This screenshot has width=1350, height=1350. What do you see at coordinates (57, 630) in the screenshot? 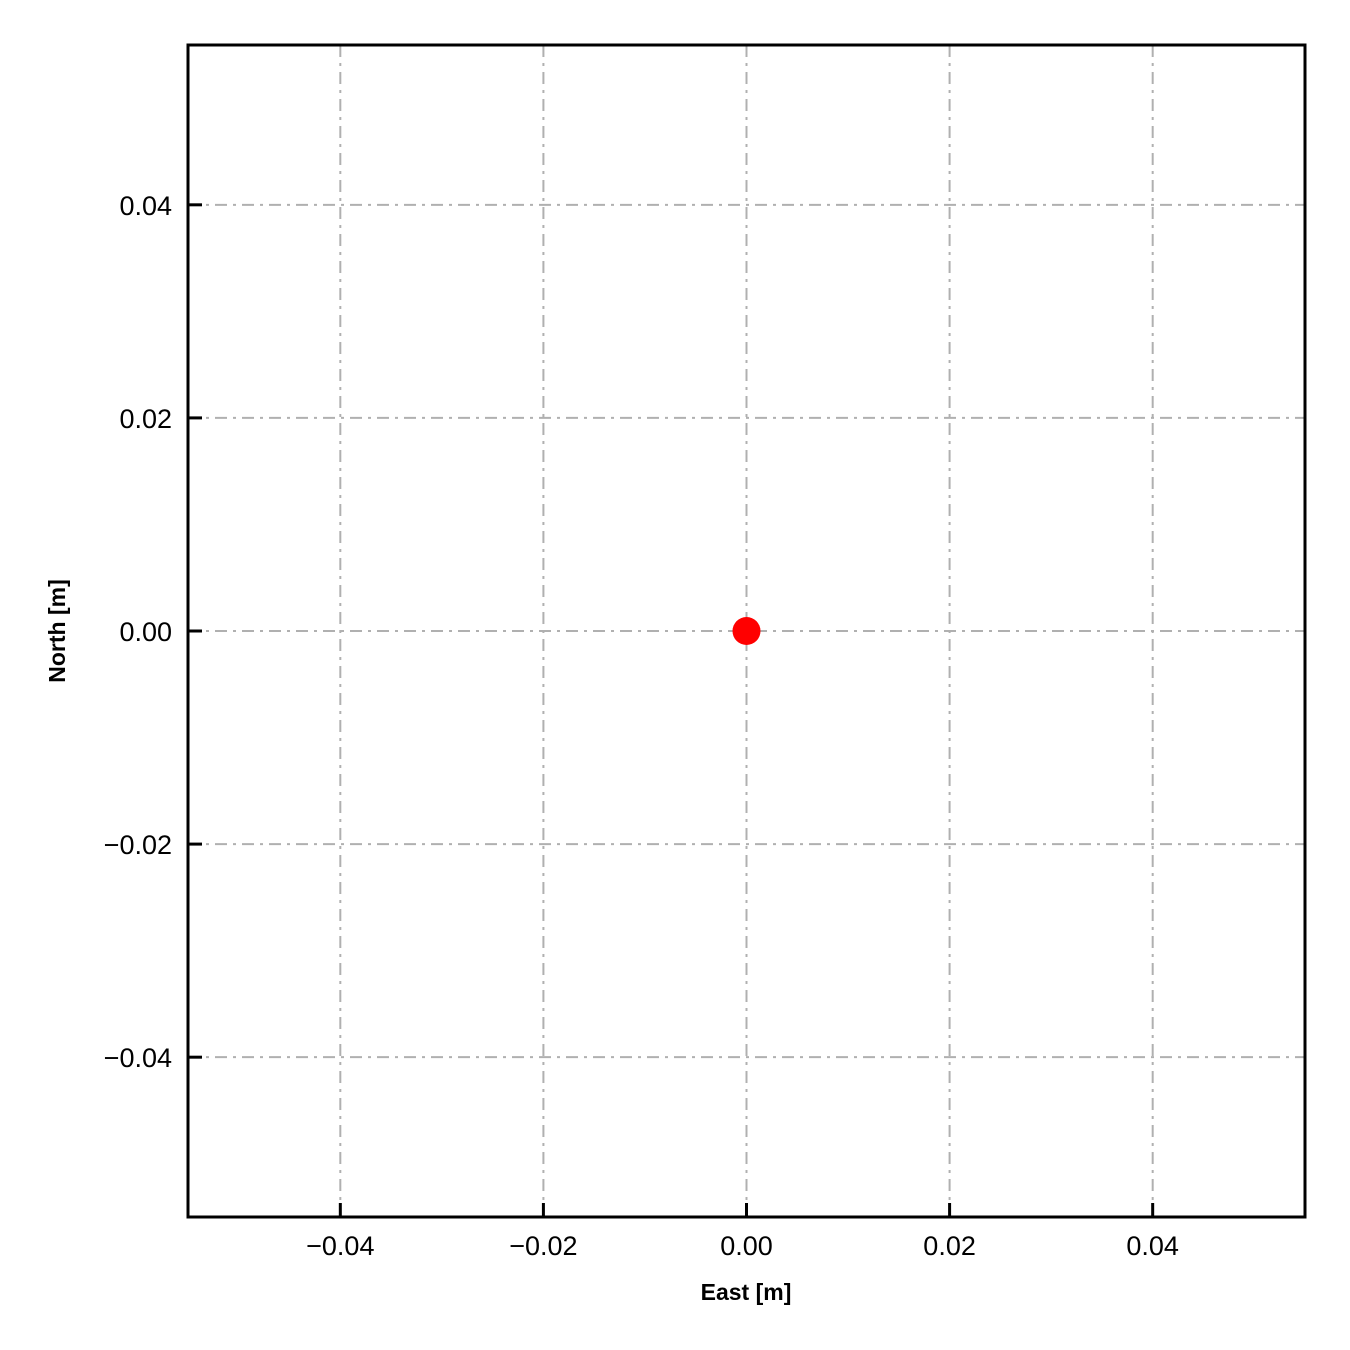
I see `y-axis-label: North [m]` at bounding box center [57, 630].